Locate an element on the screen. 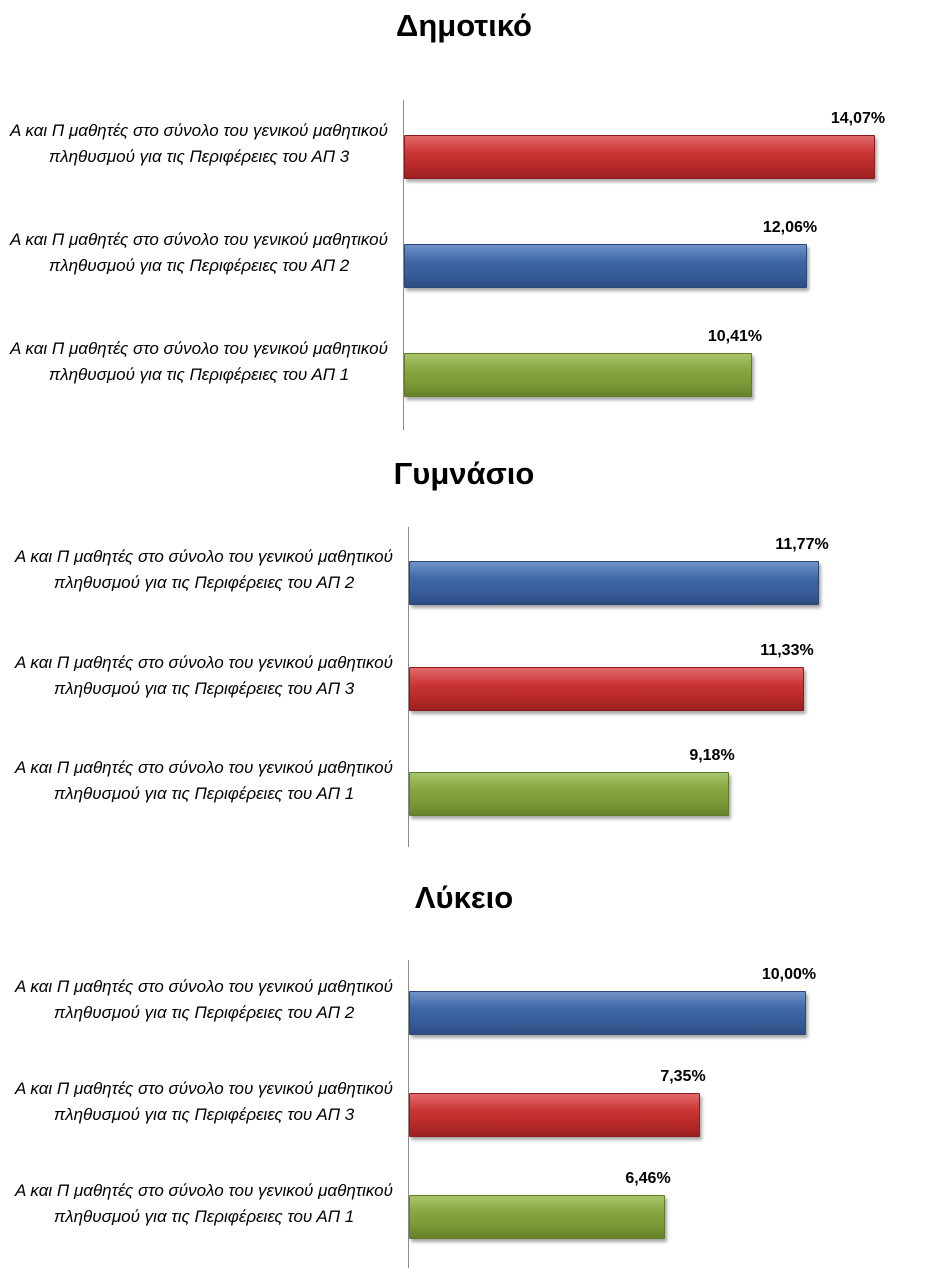 The image size is (928, 1272). chart-title: Λύκειο is located at coordinates (464, 897).